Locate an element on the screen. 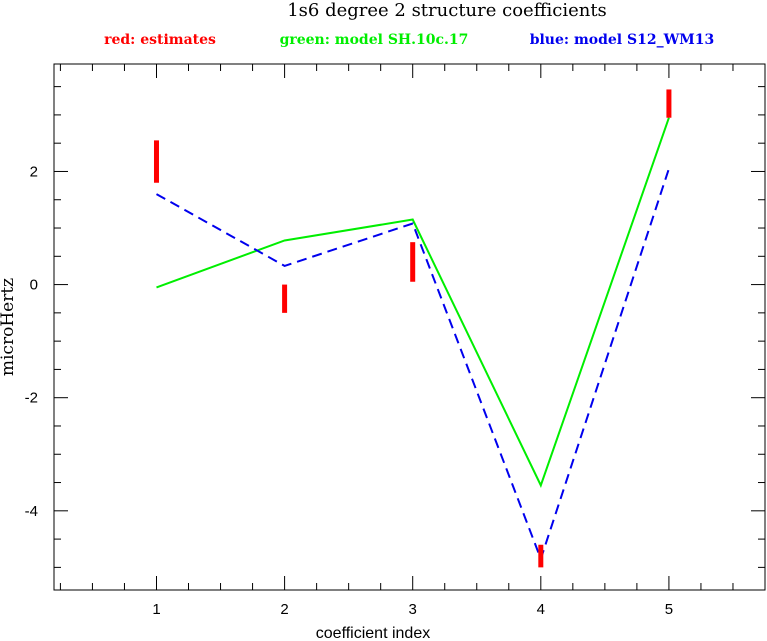 The image size is (767, 641). x-tick-label: 1 is located at coordinates (156, 609).